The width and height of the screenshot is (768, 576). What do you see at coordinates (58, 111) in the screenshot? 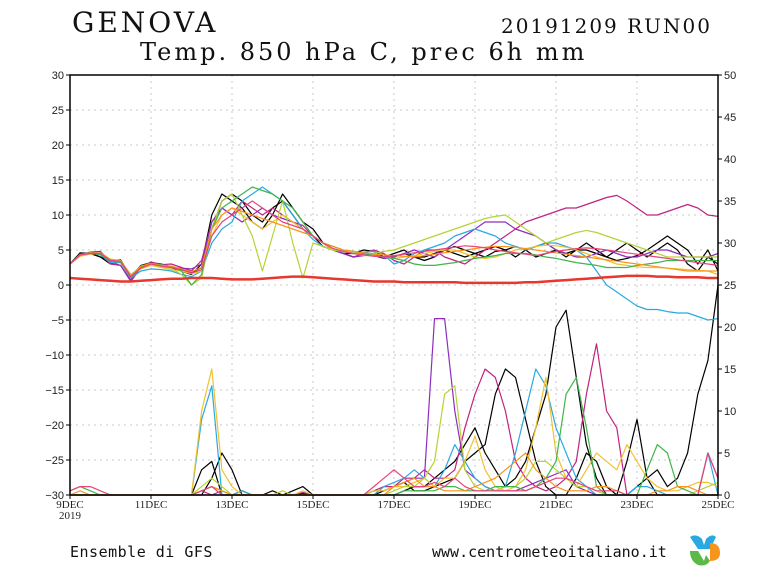
I see `left-tick-label: 25` at bounding box center [58, 111].